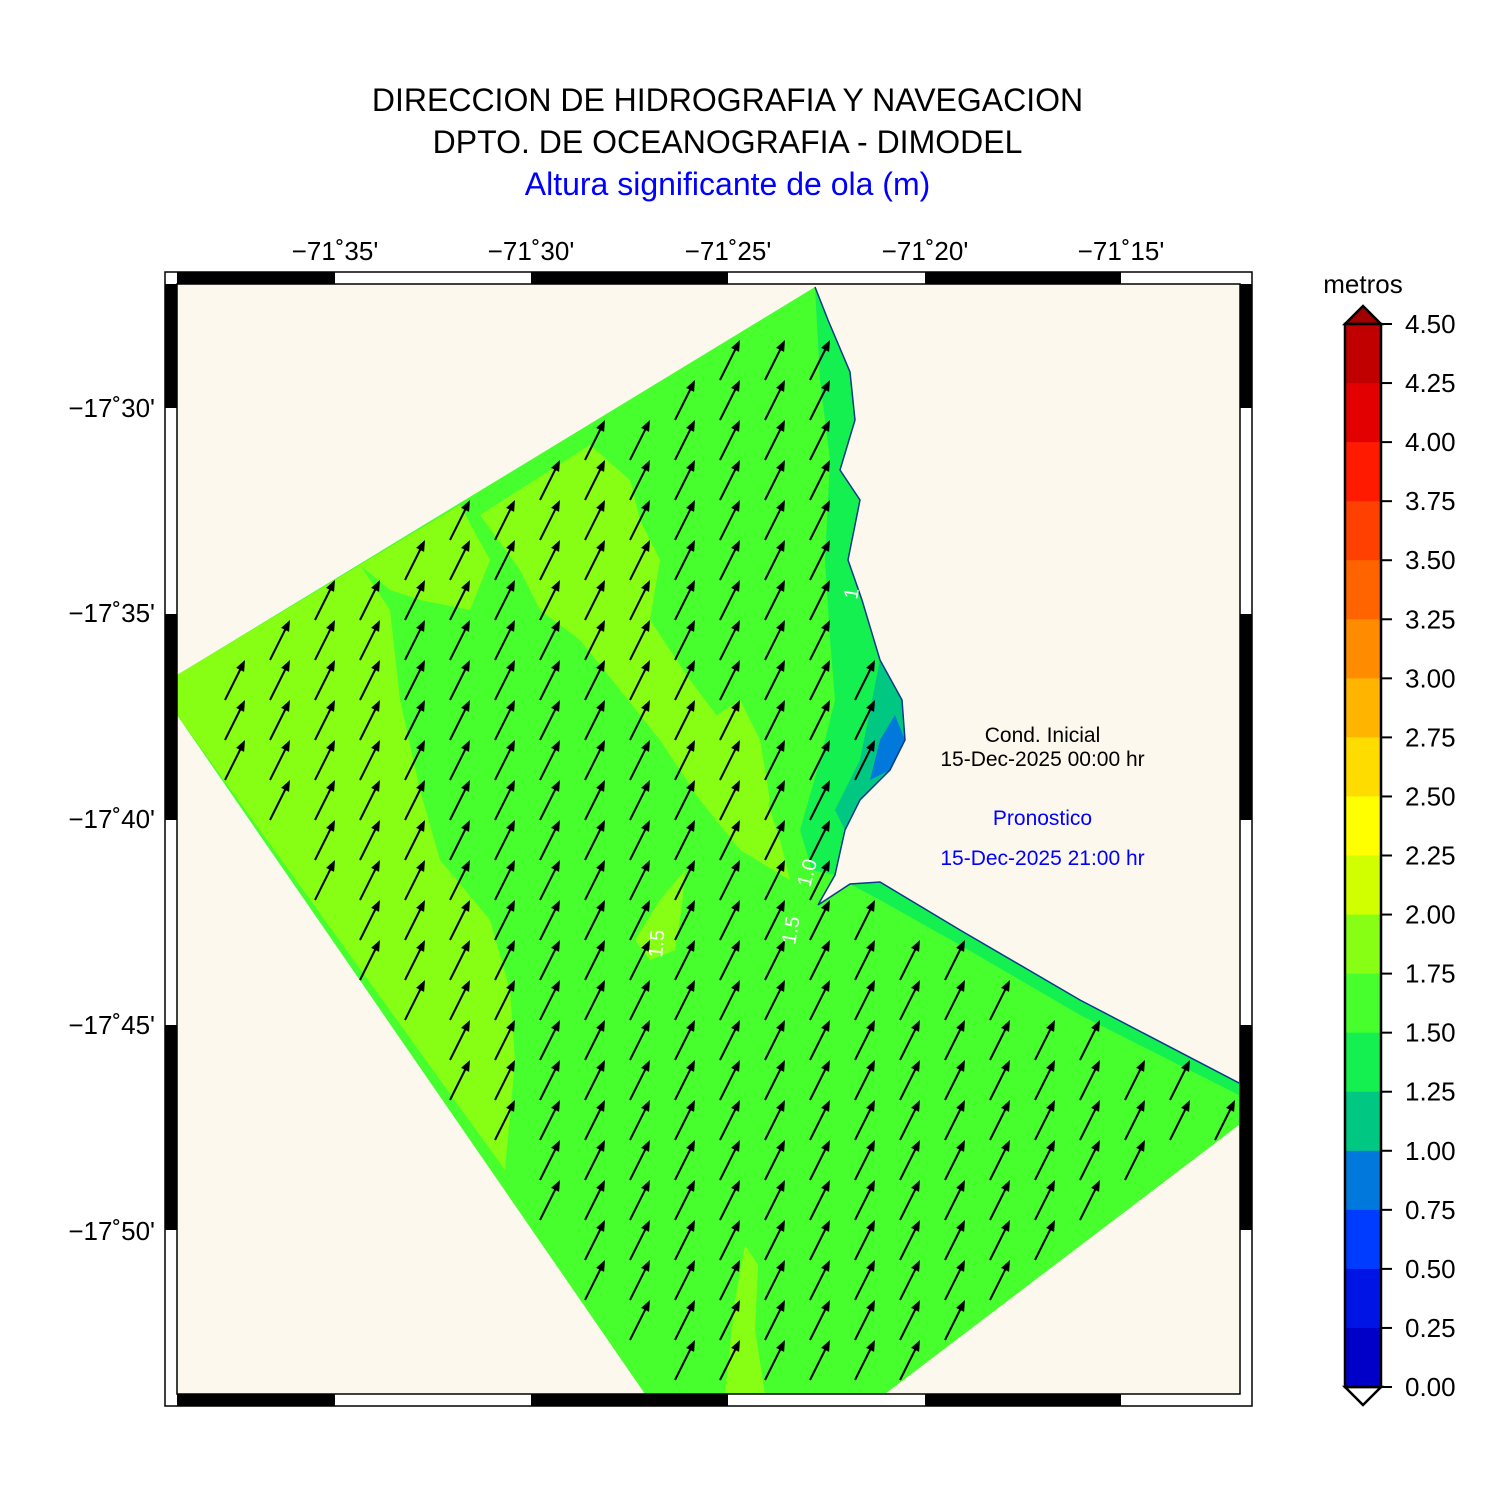 Image resolution: width=1487 pixels, height=1500 pixels. Describe the element at coordinates (1362, 284) in the screenshot. I see `legend-unit: metros` at that location.